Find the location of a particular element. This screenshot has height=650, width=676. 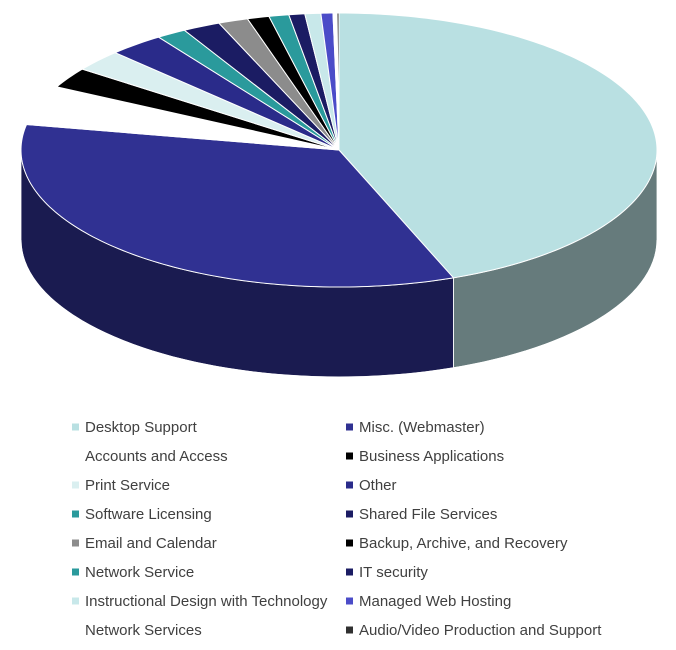

legend-item: Audio/Video Production and Support is located at coordinates (474, 630).